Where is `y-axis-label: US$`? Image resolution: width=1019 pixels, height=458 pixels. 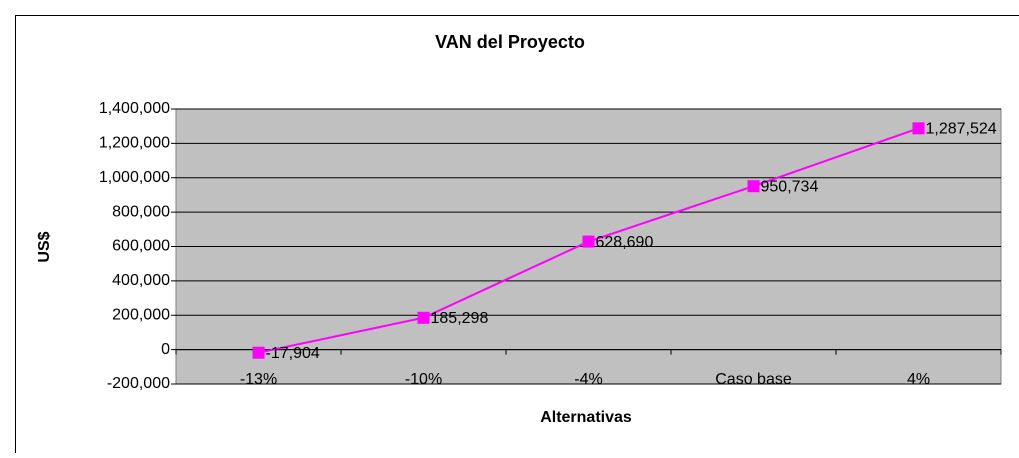
y-axis-label: US$ is located at coordinates (44, 246).